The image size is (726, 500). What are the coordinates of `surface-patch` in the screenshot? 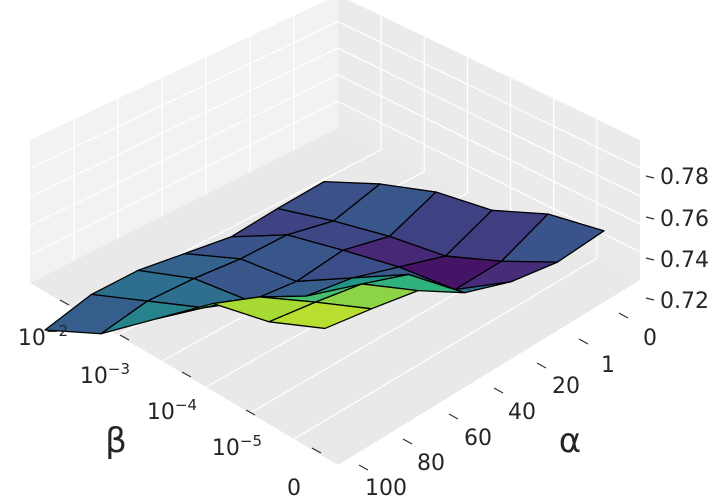 It's located at (320, 315).